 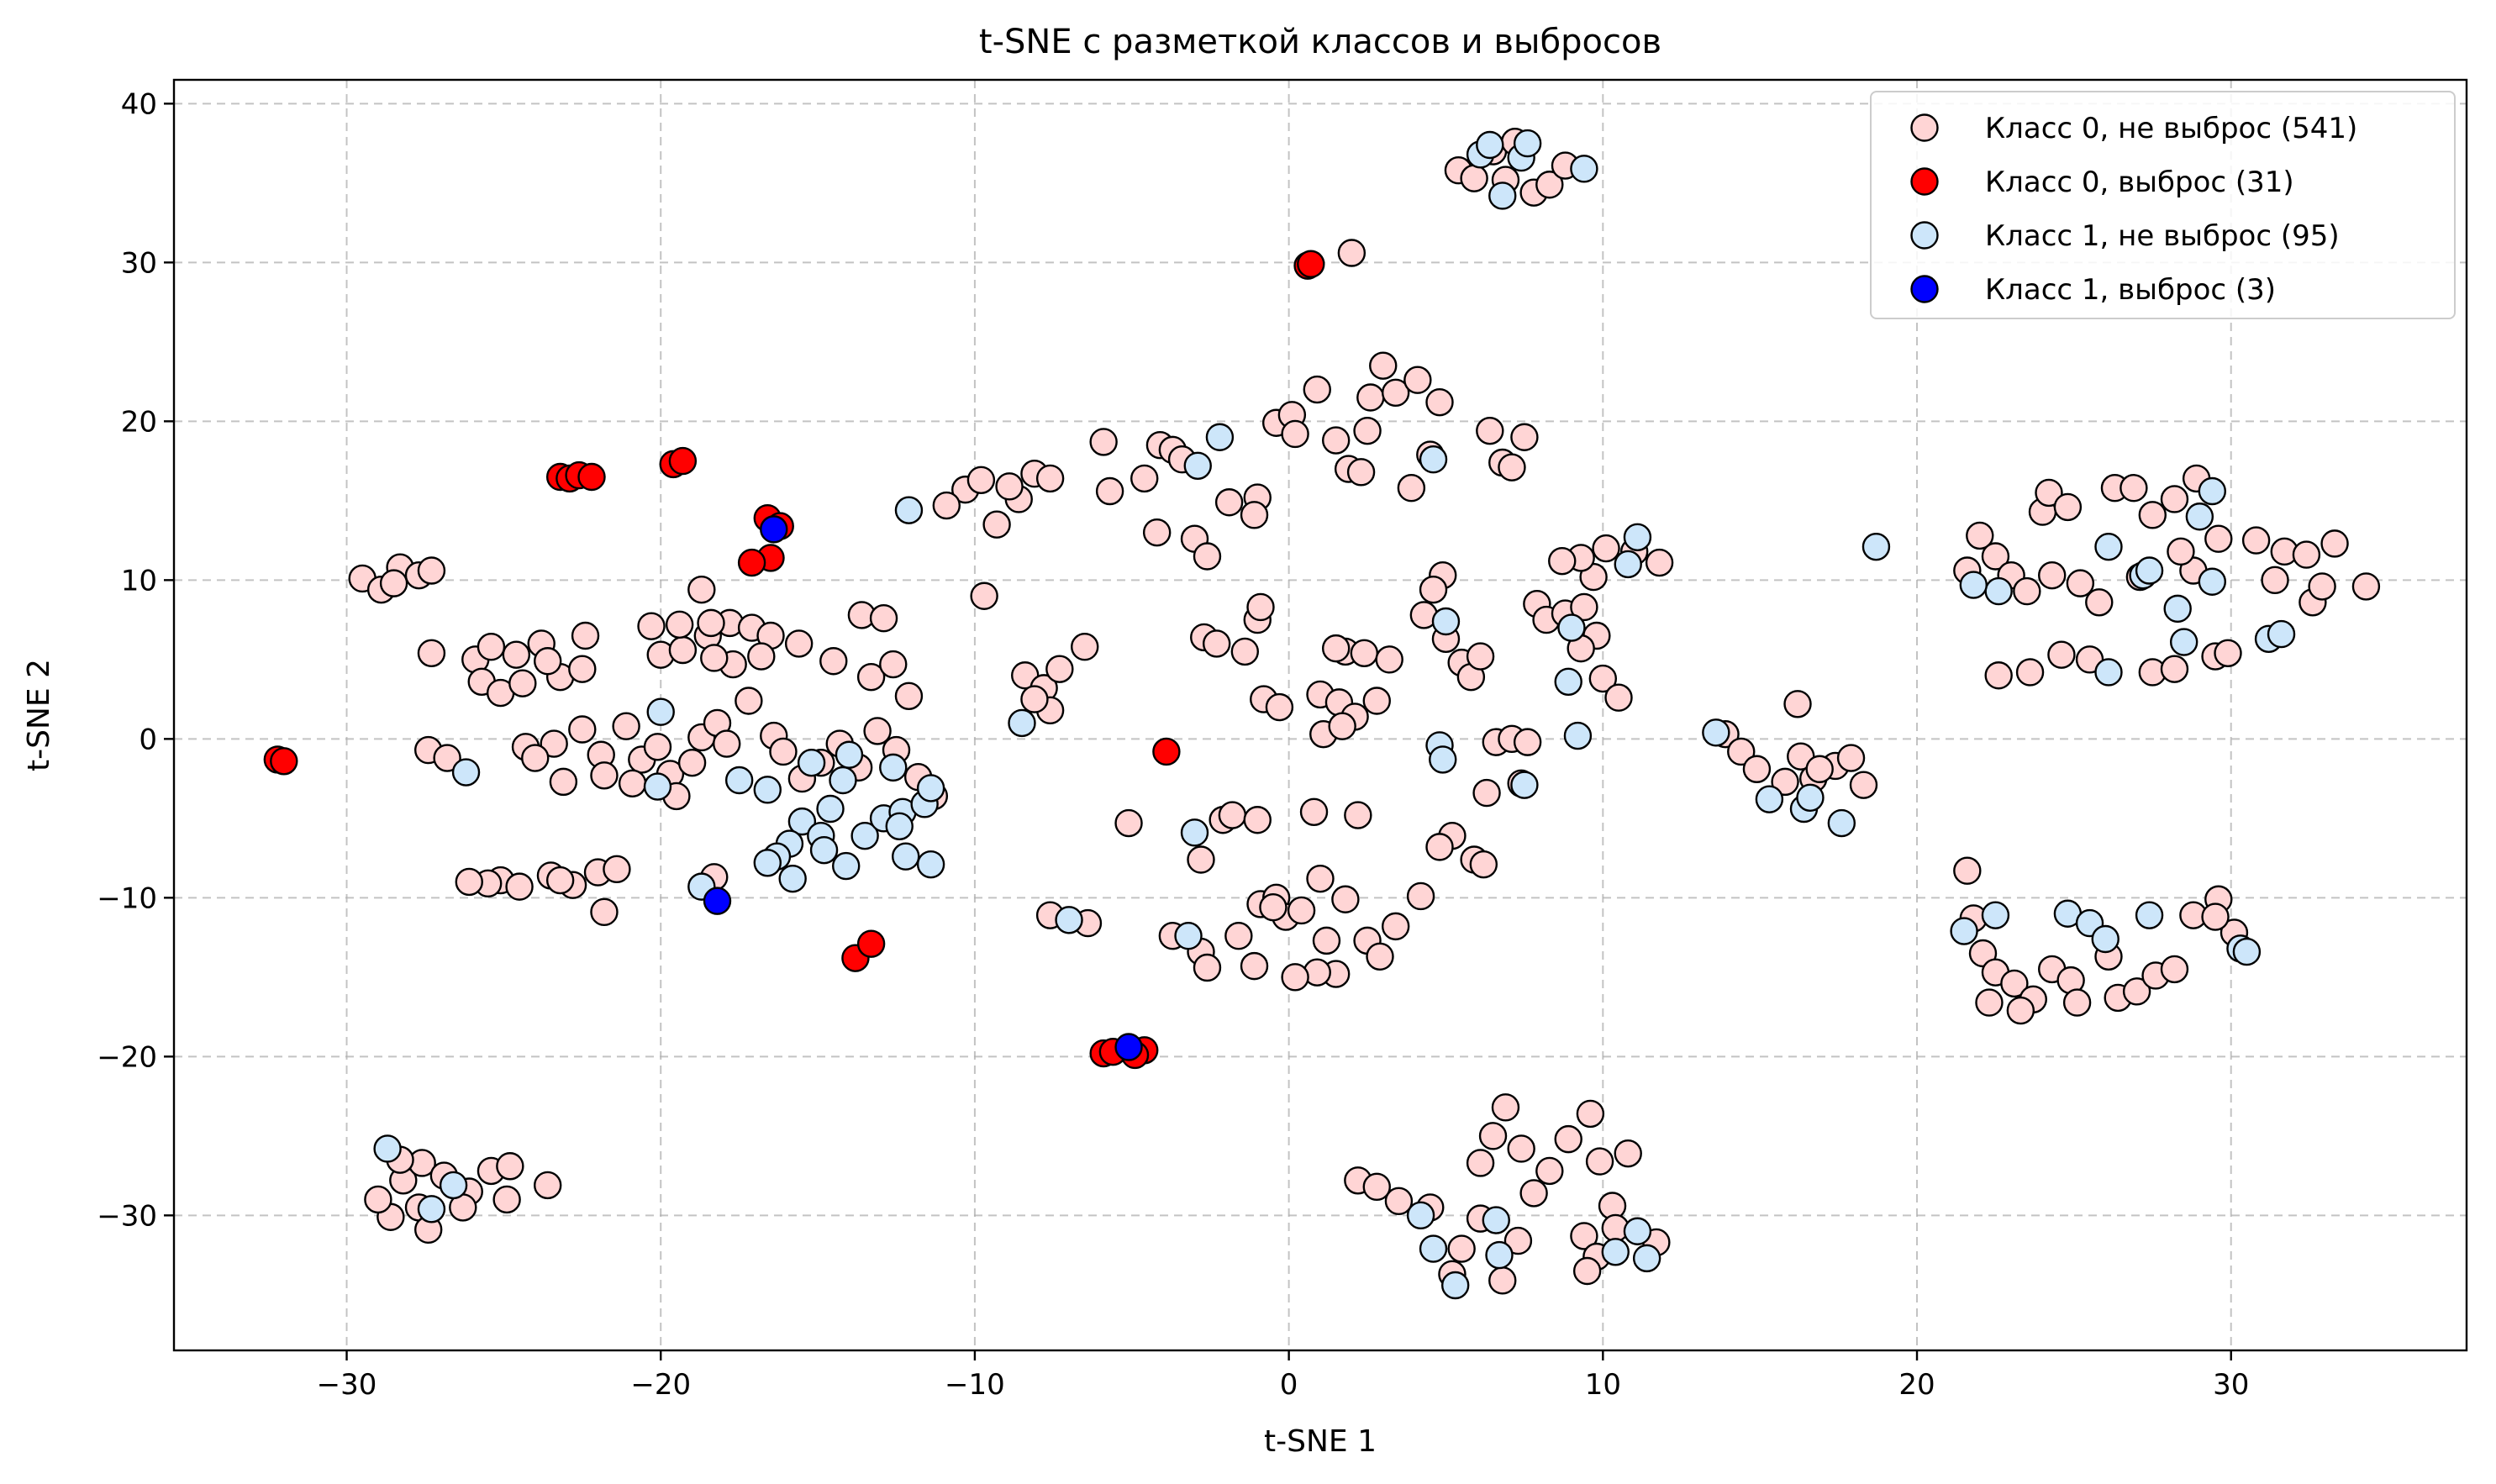 What do you see at coordinates (1289, 1385) in the screenshot?
I see `x-tick-label: 0` at bounding box center [1289, 1385].